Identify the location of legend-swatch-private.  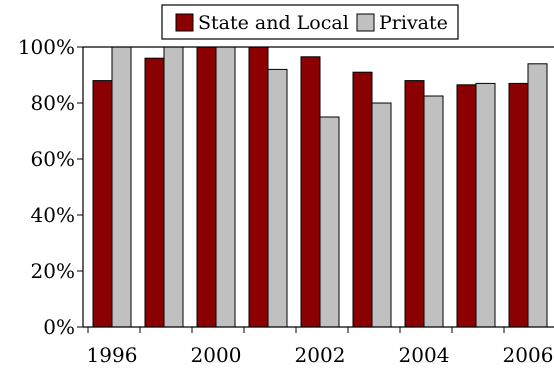
(365, 22).